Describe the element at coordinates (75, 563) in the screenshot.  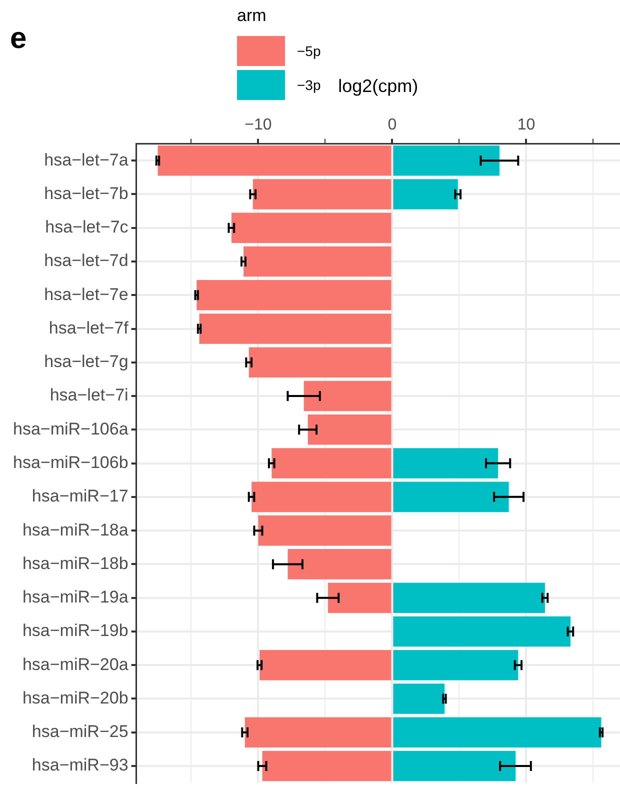
I see `y-tick-label: hsa−miR−18b` at that location.